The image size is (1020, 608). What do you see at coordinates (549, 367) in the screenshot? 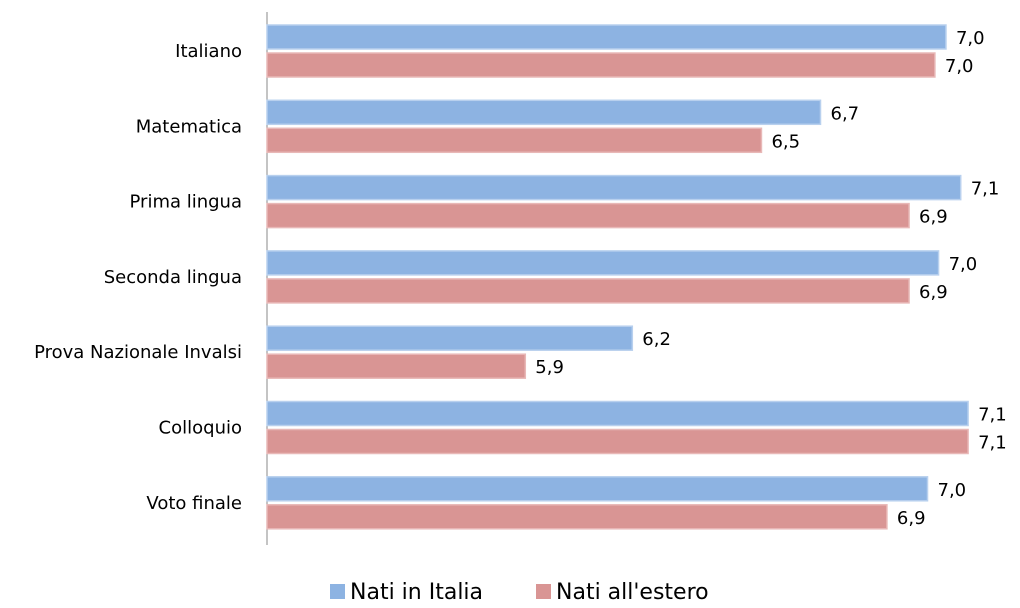
I see `data-label: 5,9` at bounding box center [549, 367].